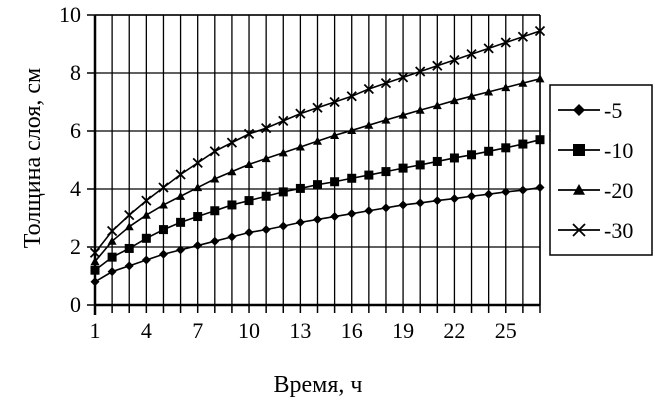  What do you see at coordinates (75, 72) in the screenshot?
I see `y-tick-label: 8` at bounding box center [75, 72].